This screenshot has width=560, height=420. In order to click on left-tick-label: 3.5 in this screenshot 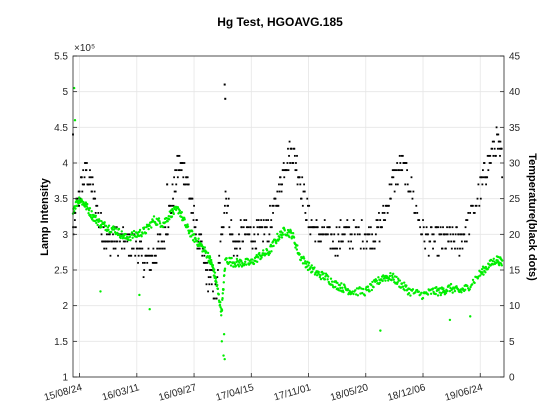, I will do `click(61, 199)`.